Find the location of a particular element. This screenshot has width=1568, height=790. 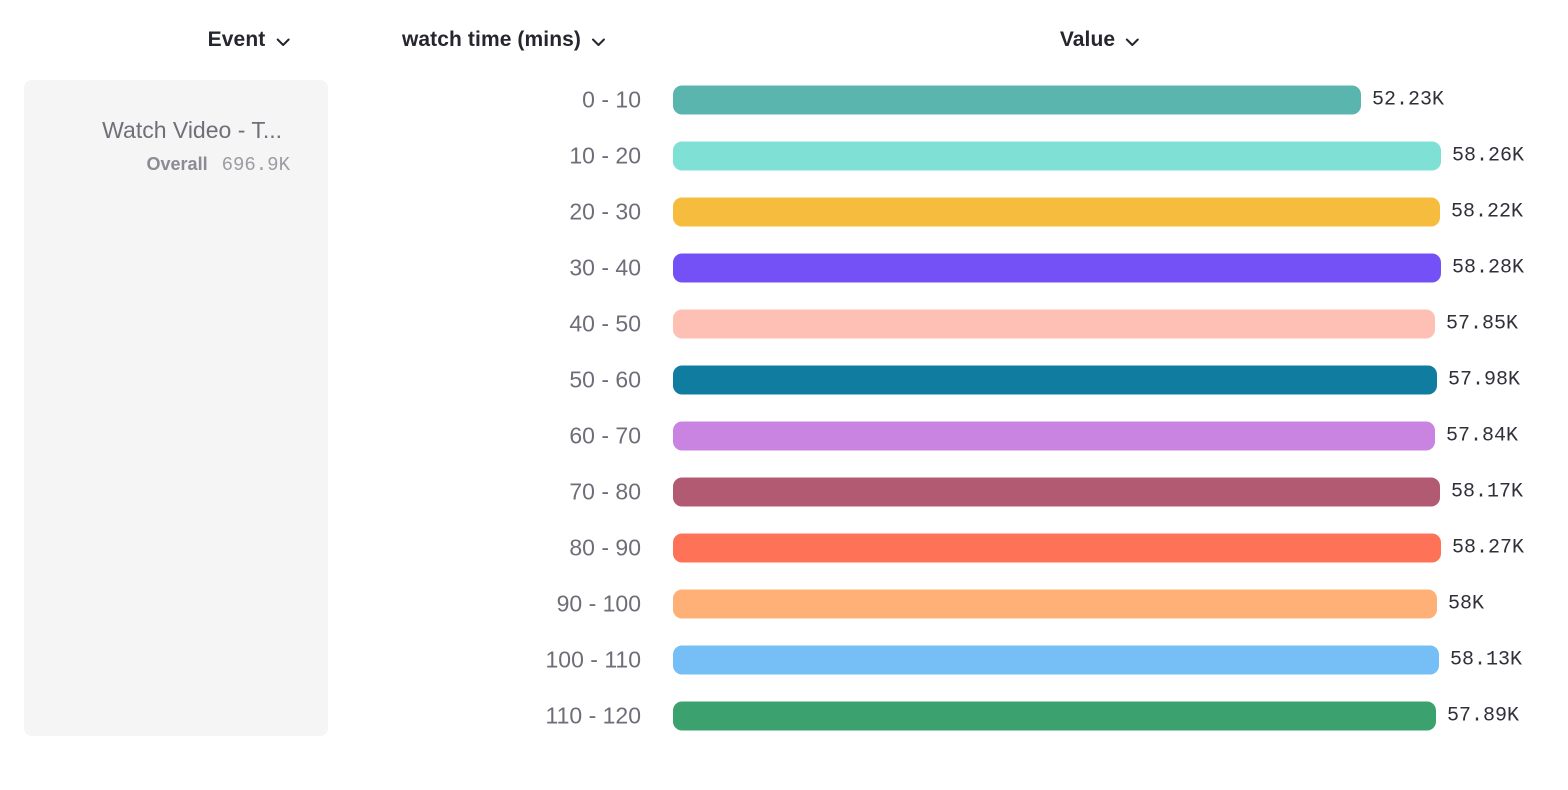

bar-row: 70 - 80 58.17K is located at coordinates (784, 492).